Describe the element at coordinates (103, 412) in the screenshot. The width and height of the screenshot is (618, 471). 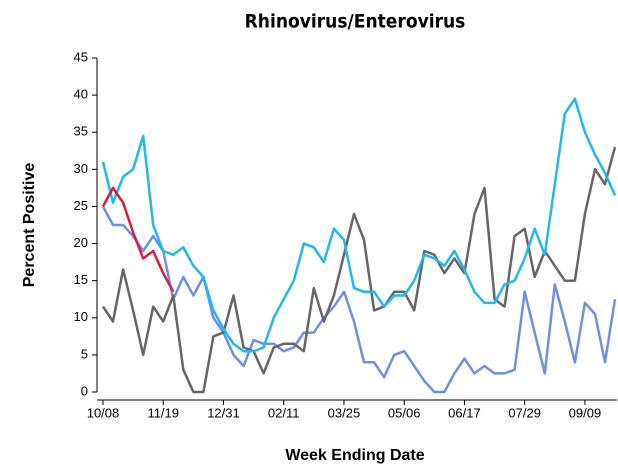
I see `x-tick-label: 10/08` at that location.